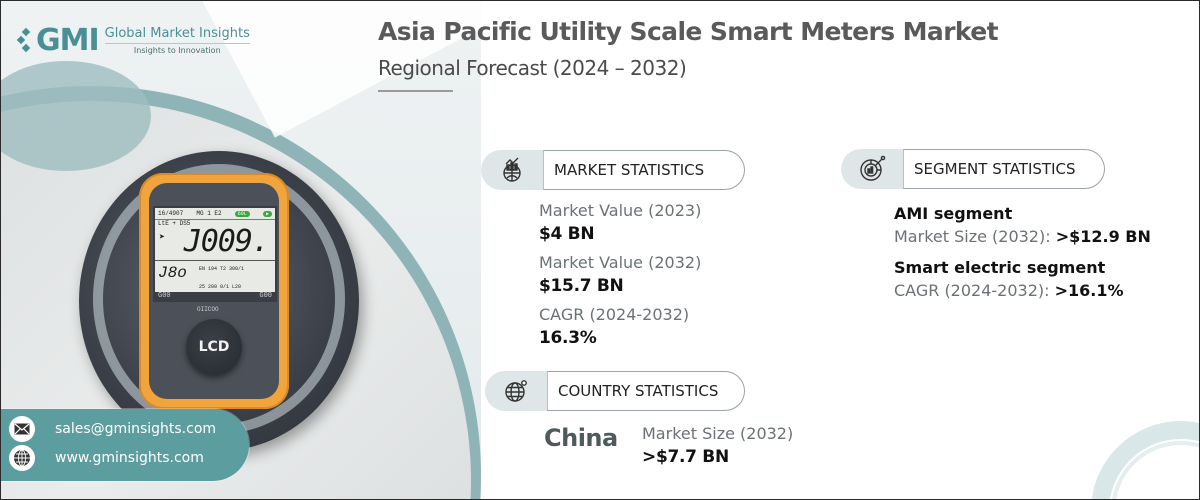 Image resolution: width=1200 pixels, height=500 pixels. I want to click on country-stat-value: >$7.7 BN, so click(685, 457).